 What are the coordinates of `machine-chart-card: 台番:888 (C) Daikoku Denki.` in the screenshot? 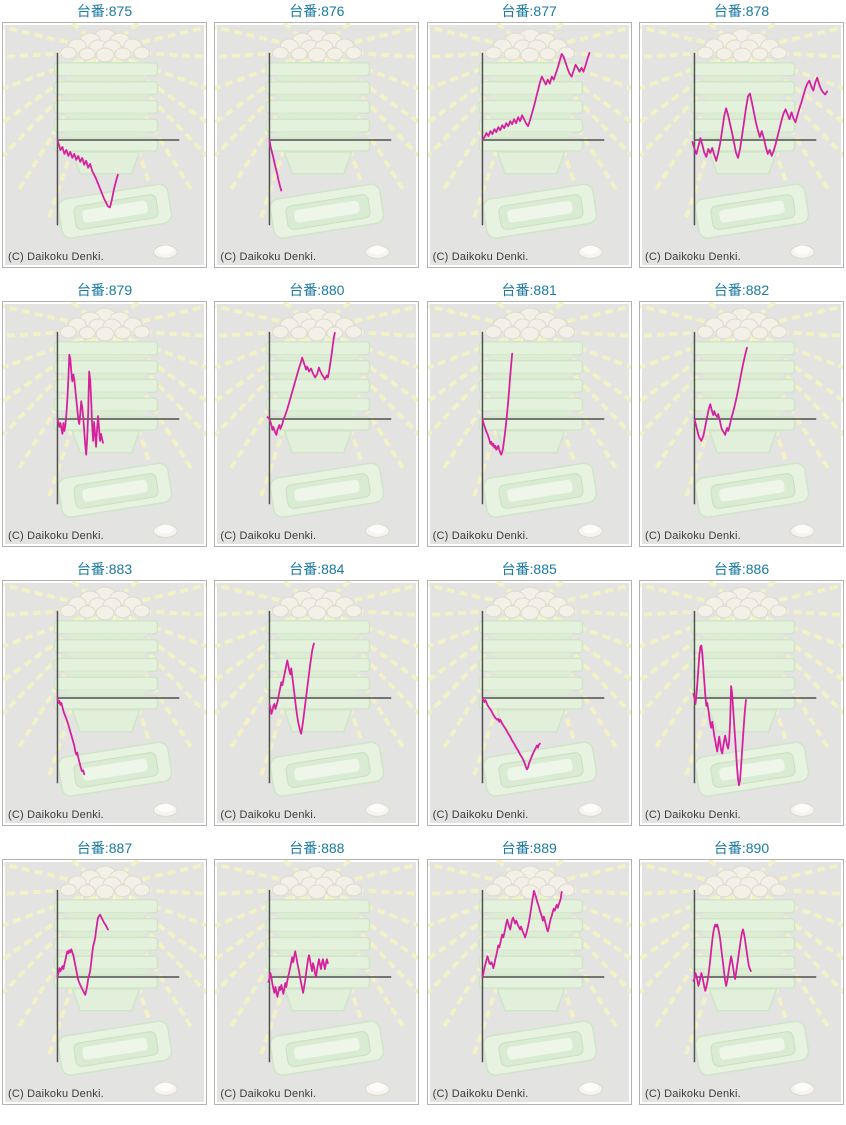 It's located at (317, 971).